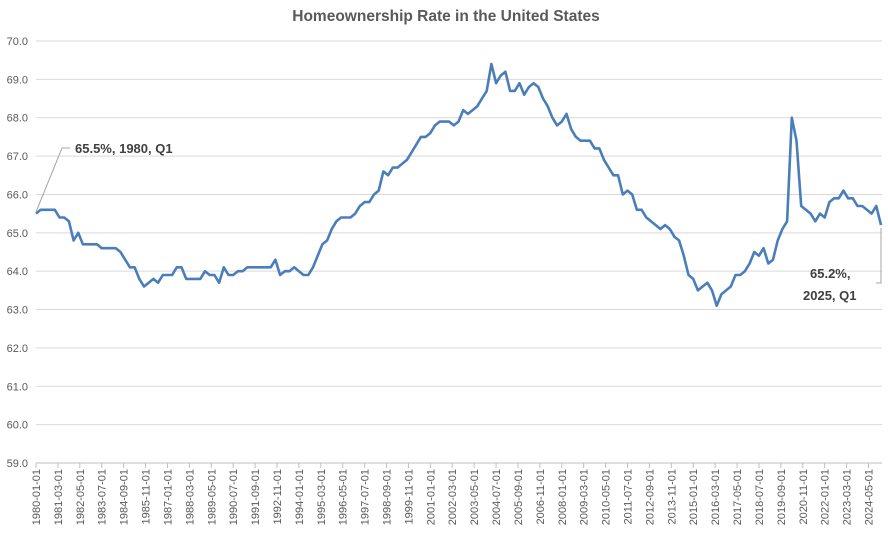 The image size is (888, 545). I want to click on end-annotation-line1: 65.2%,, so click(830, 273).